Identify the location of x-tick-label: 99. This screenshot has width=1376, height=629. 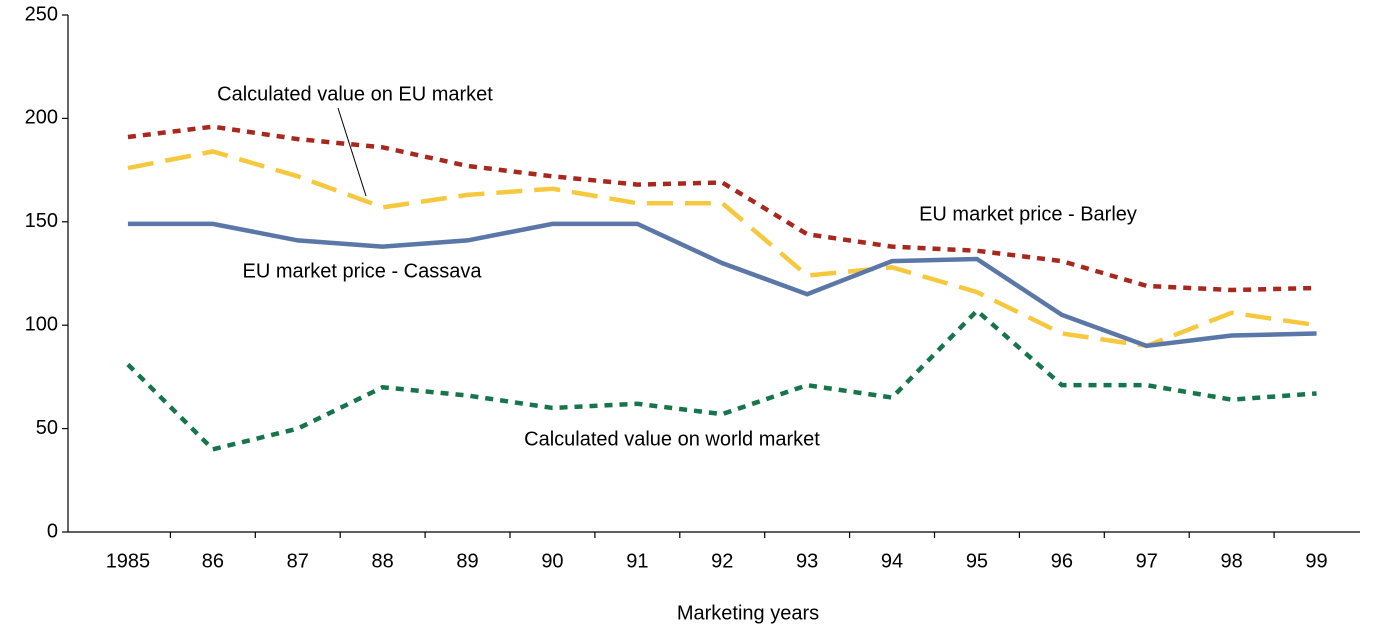
(1316, 561).